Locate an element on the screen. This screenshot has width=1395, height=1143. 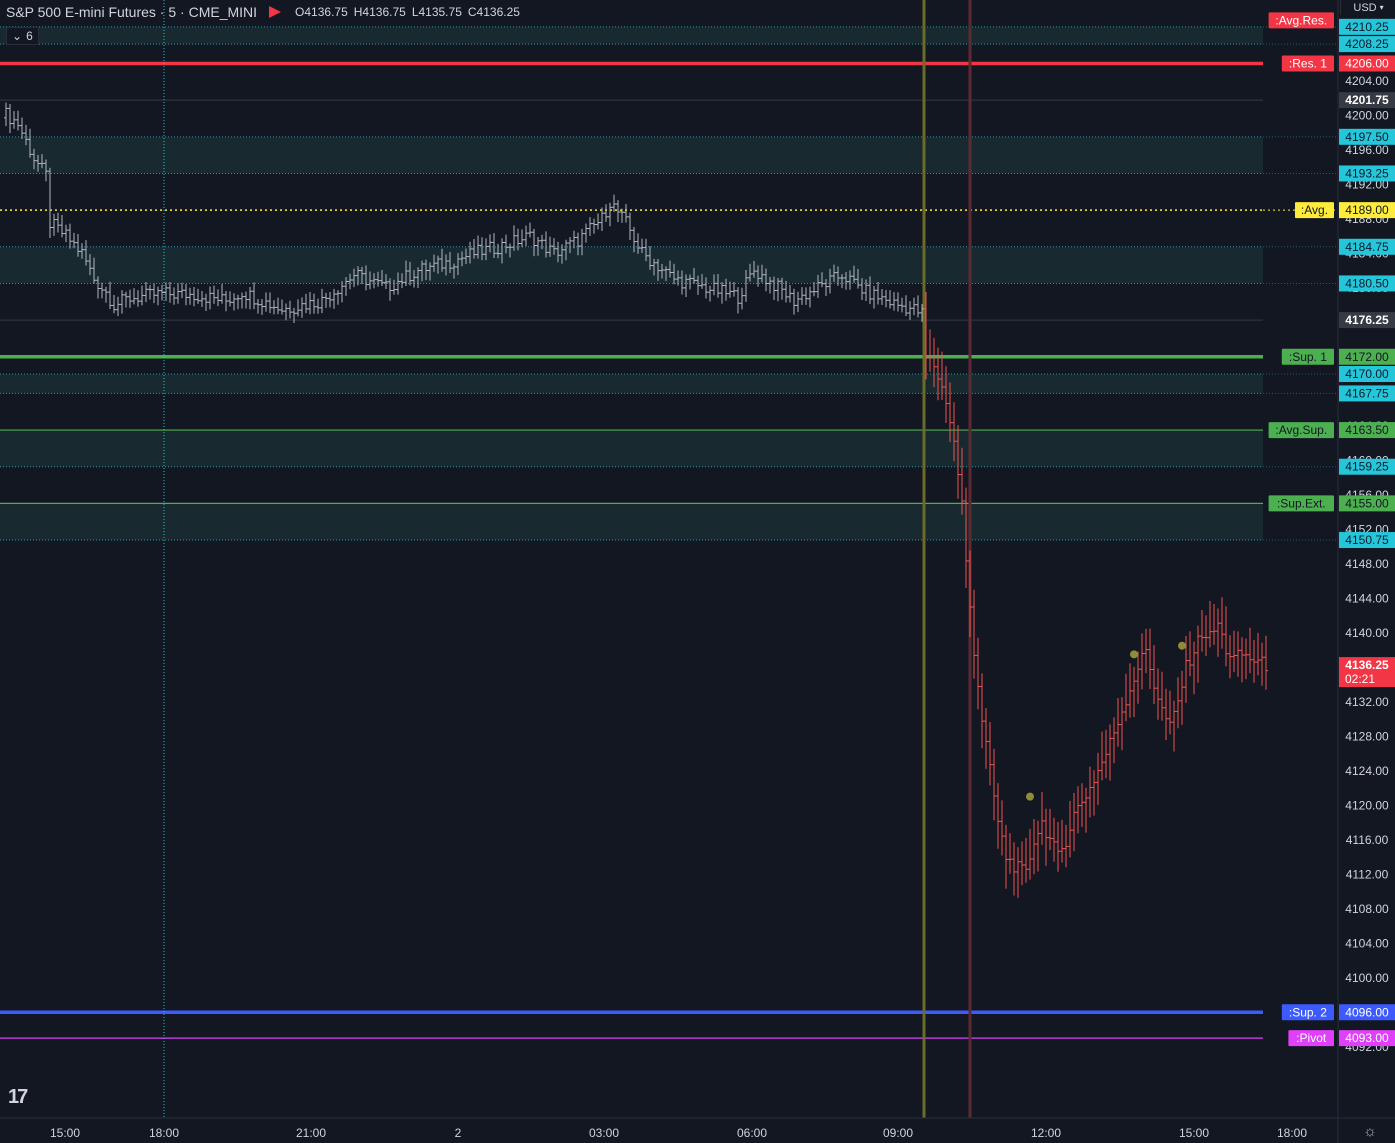
last-price-bg is located at coordinates (1367, 672).